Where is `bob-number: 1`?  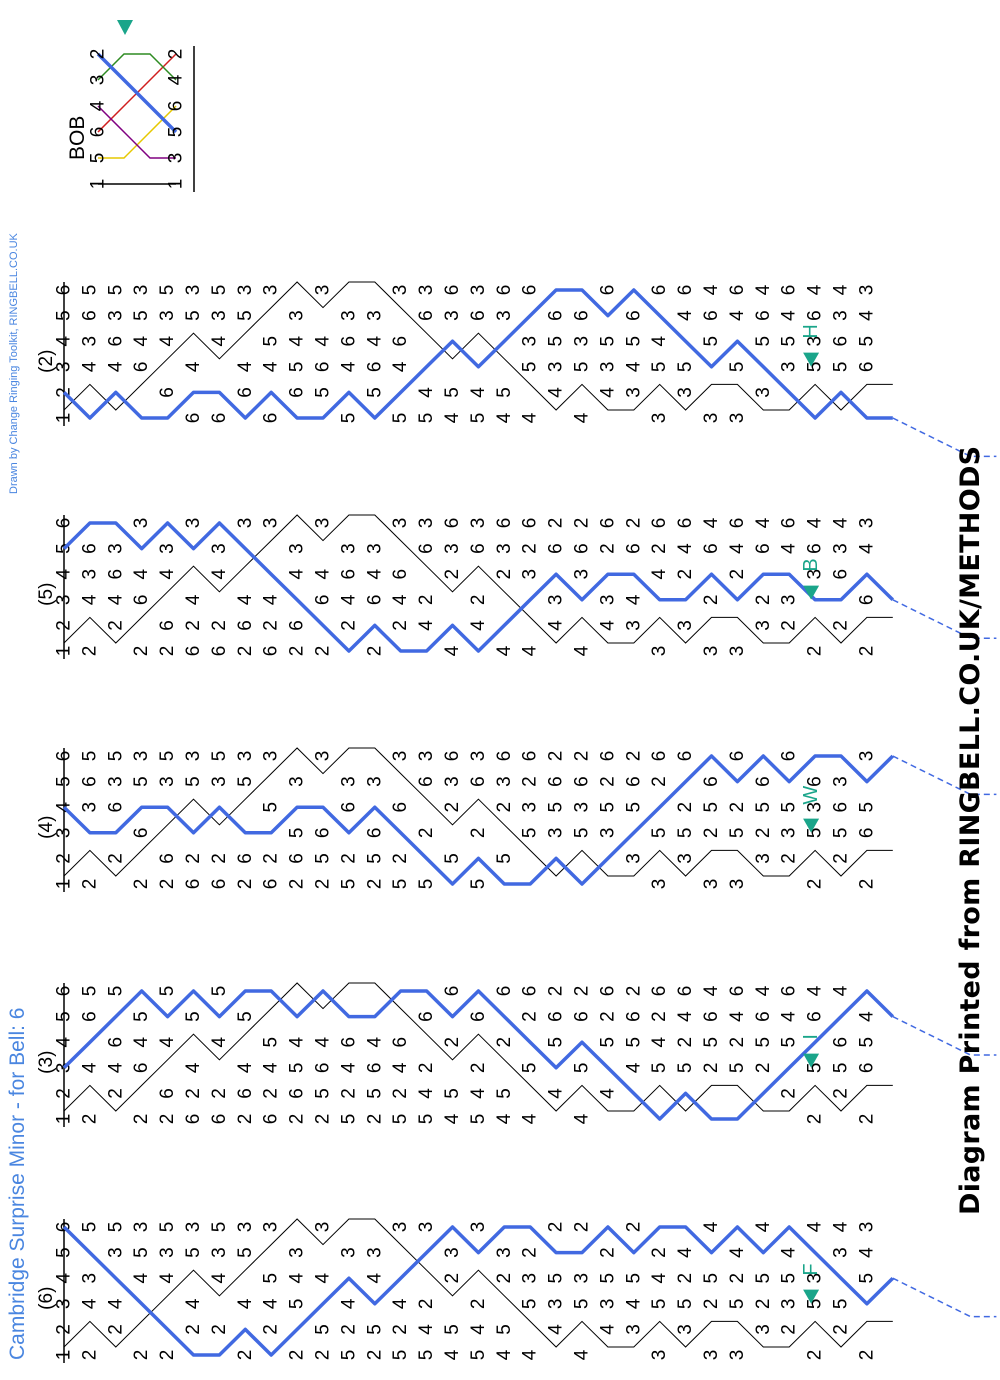 bob-number: 1 is located at coordinates (176, 184).